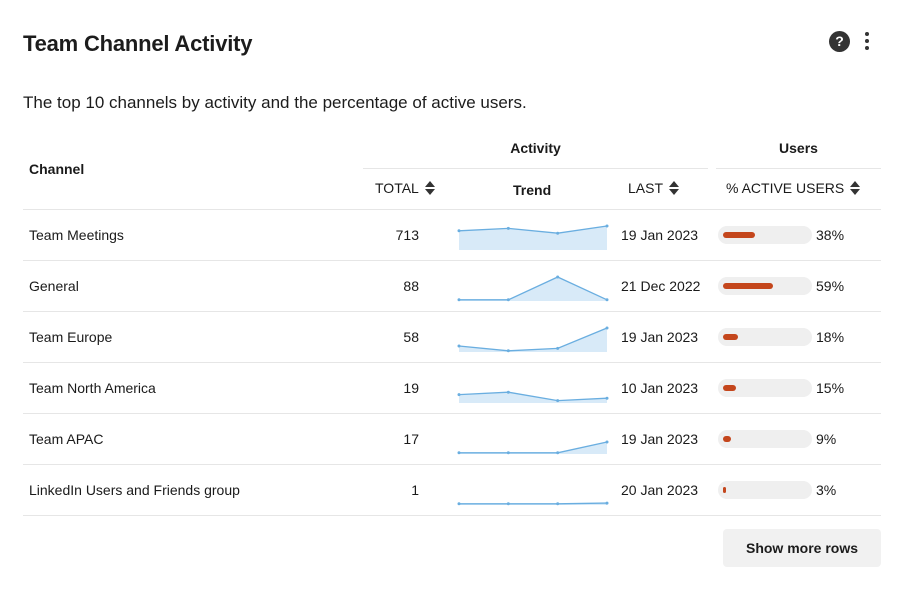  I want to click on channel-name: General, so click(54, 286).